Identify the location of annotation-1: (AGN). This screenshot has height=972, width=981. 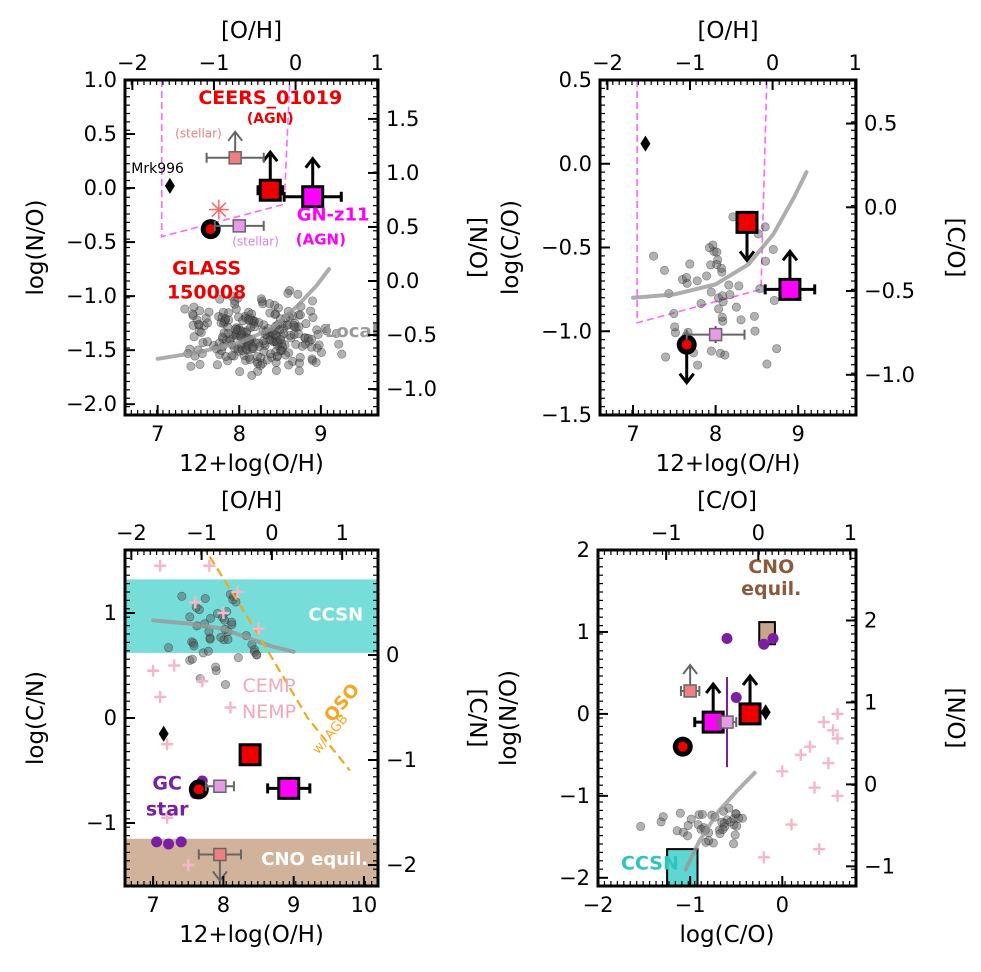
(270, 119).